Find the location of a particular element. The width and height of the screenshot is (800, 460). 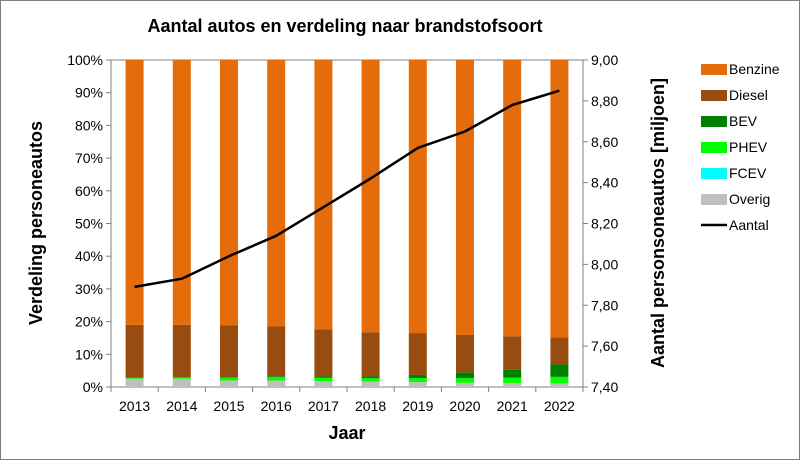

legend-swatch-bev is located at coordinates (714, 121).